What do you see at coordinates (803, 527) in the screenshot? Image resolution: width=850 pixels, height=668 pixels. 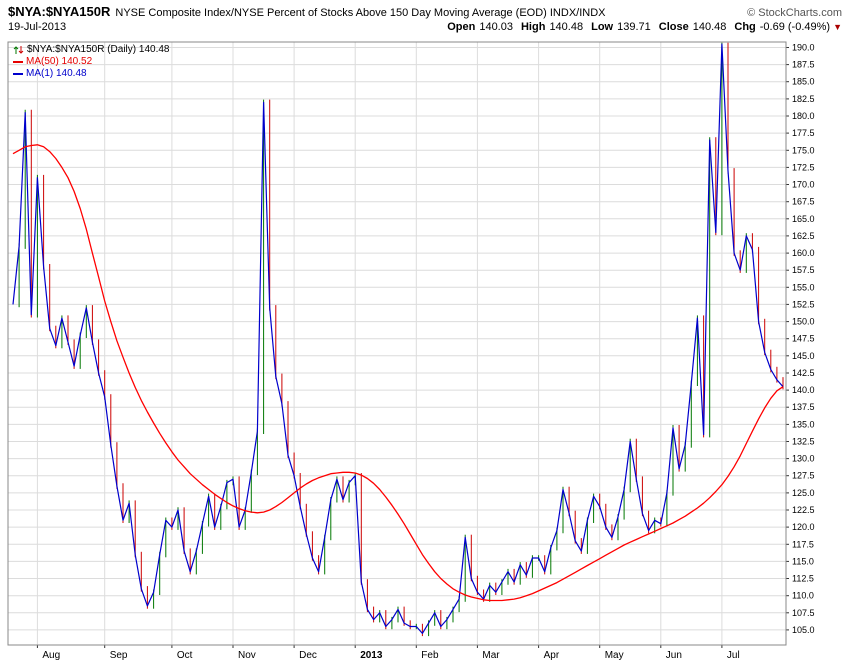 I see `svg-text: 120.0` at bounding box center [803, 527].